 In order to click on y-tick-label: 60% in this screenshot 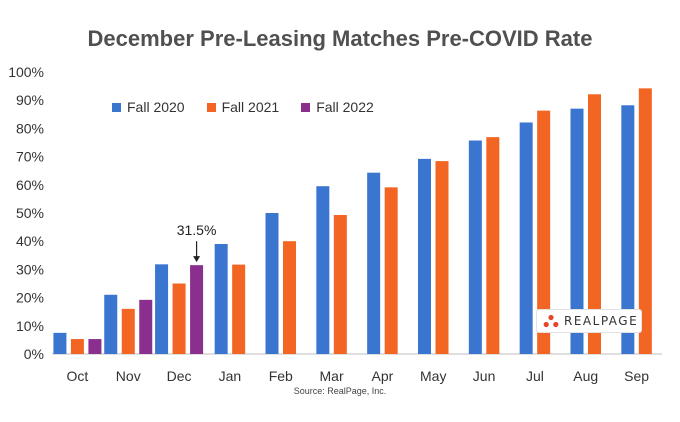, I will do `click(30, 185)`.